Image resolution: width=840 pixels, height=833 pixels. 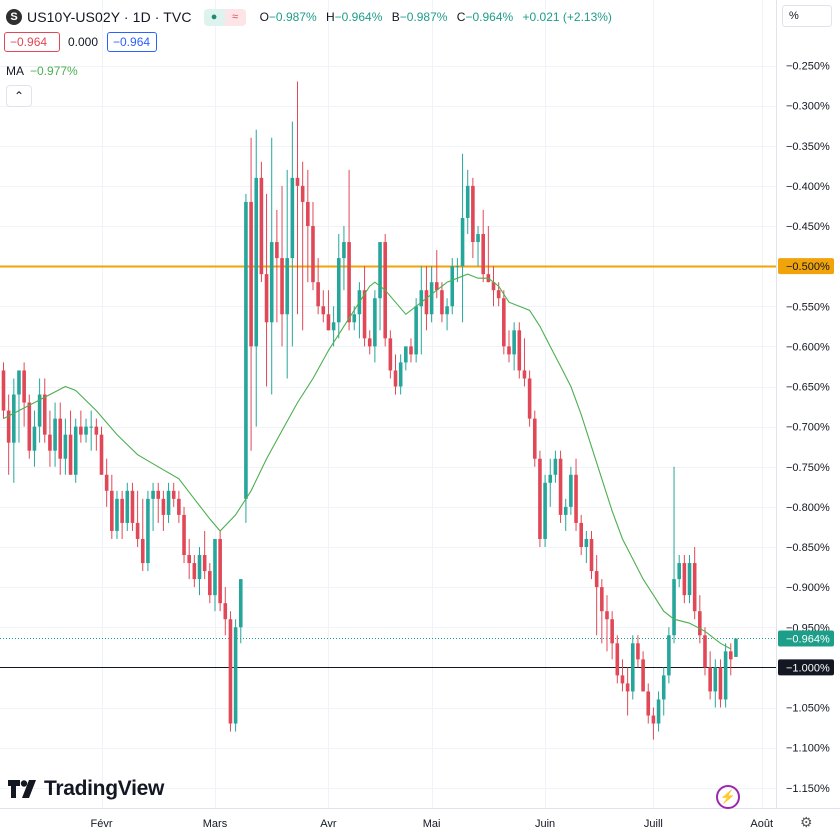 I want to click on price-label-bg, so click(x=806, y=266).